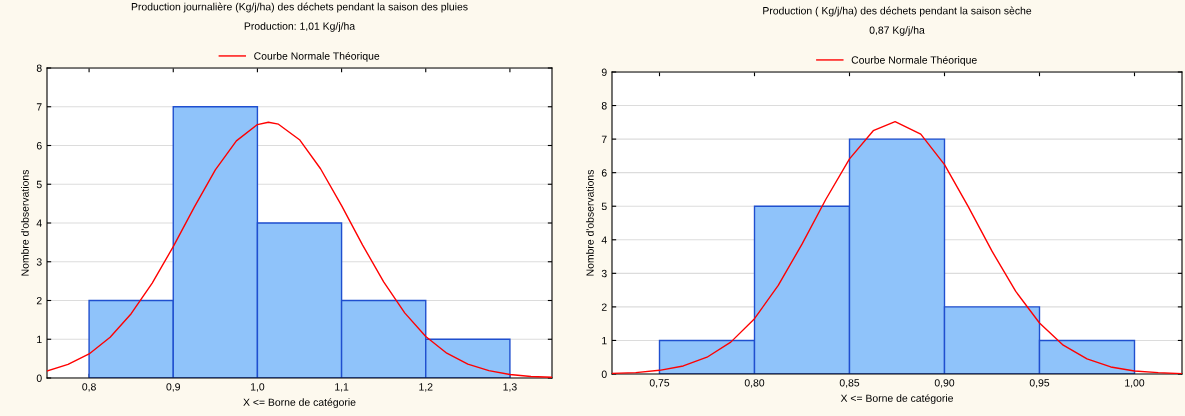  Describe the element at coordinates (897, 31) in the screenshot. I see `chart-subtitle: 0,87 Kg/j/ha` at that location.